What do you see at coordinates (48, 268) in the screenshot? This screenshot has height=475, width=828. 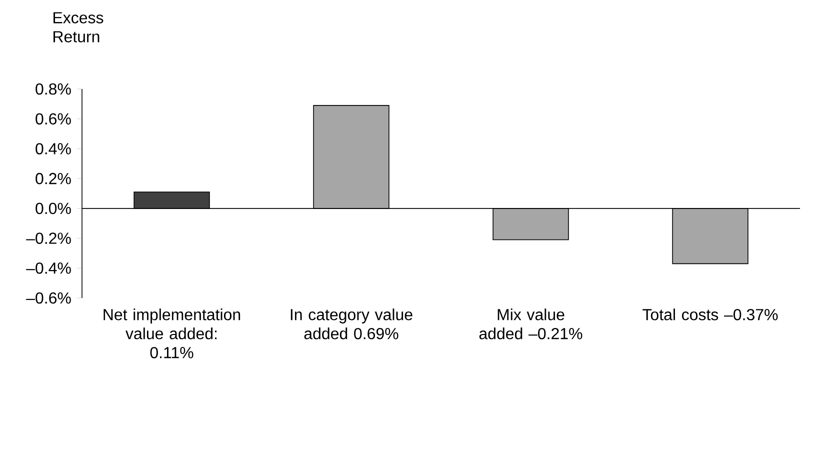 I see `y-tick-label: –0.4%` at bounding box center [48, 268].